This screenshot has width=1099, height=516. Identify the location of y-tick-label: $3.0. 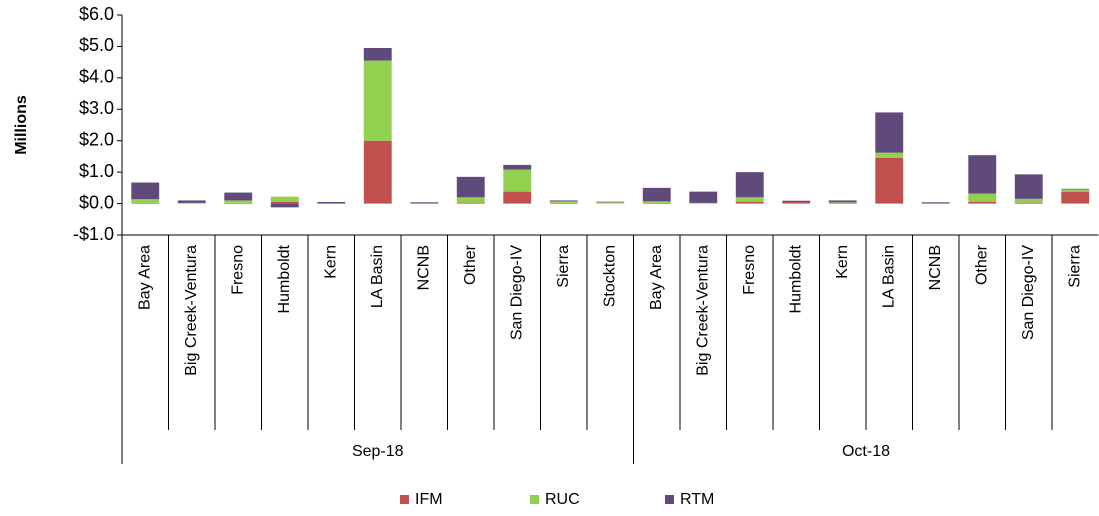
(96, 108).